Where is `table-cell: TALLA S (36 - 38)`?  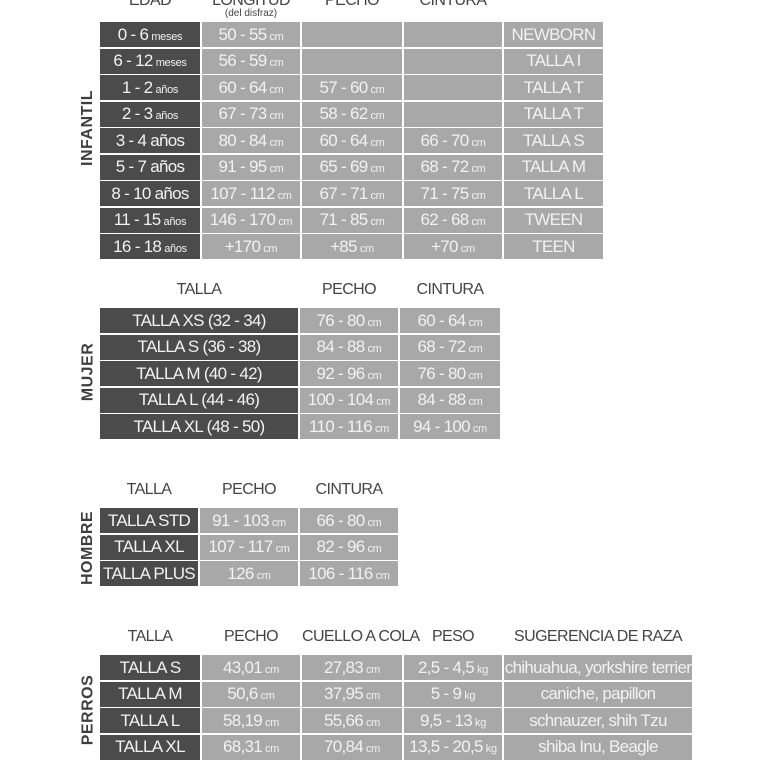 table-cell: TALLA S (36 - 38) is located at coordinates (199, 347).